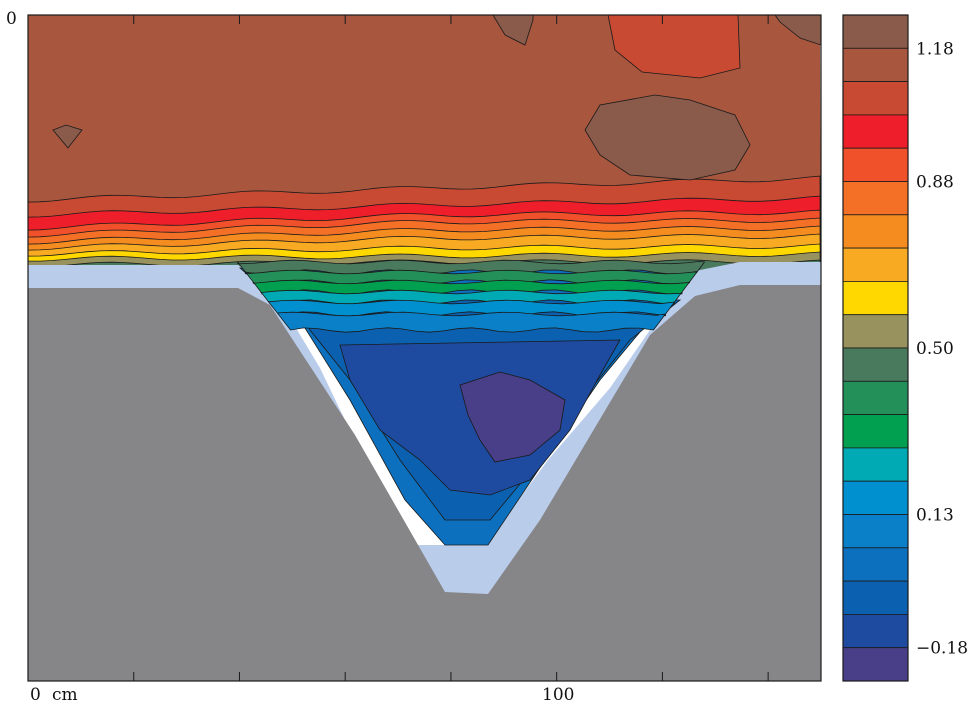 The image size is (973, 703). What do you see at coordinates (875, 64) in the screenshot?
I see `colorbar-cell-1.18` at bounding box center [875, 64].